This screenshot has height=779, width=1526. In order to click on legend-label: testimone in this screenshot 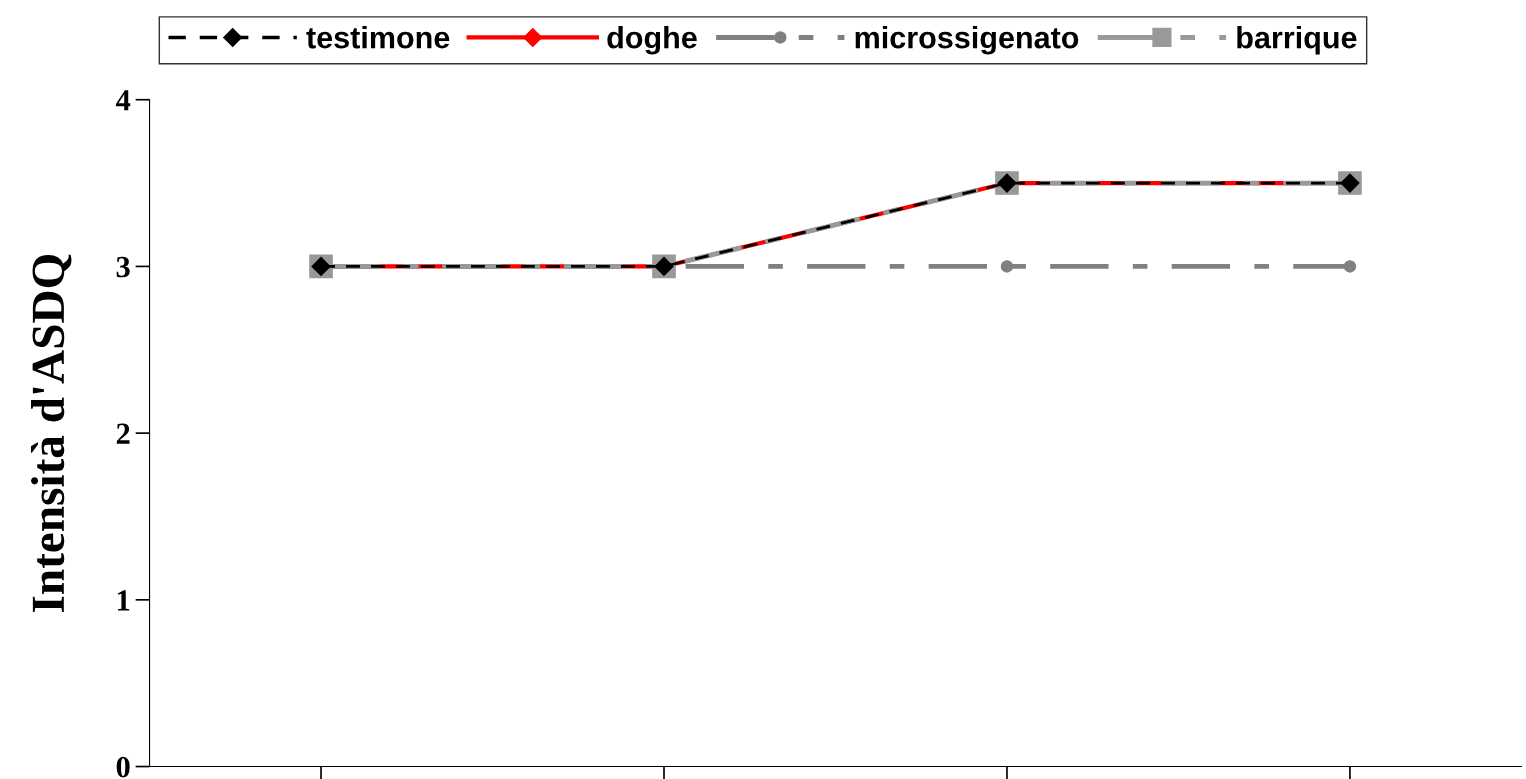, I will do `click(378, 37)`.